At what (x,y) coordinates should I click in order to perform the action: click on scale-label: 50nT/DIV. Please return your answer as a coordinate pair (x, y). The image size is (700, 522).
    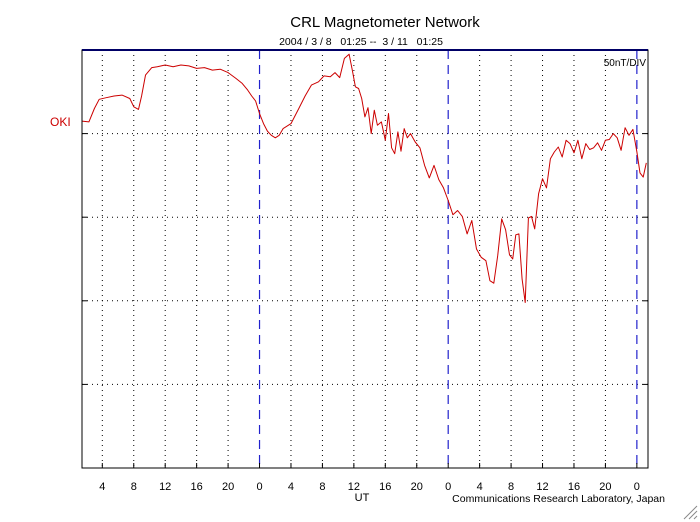
    Looking at the image, I should click on (625, 63).